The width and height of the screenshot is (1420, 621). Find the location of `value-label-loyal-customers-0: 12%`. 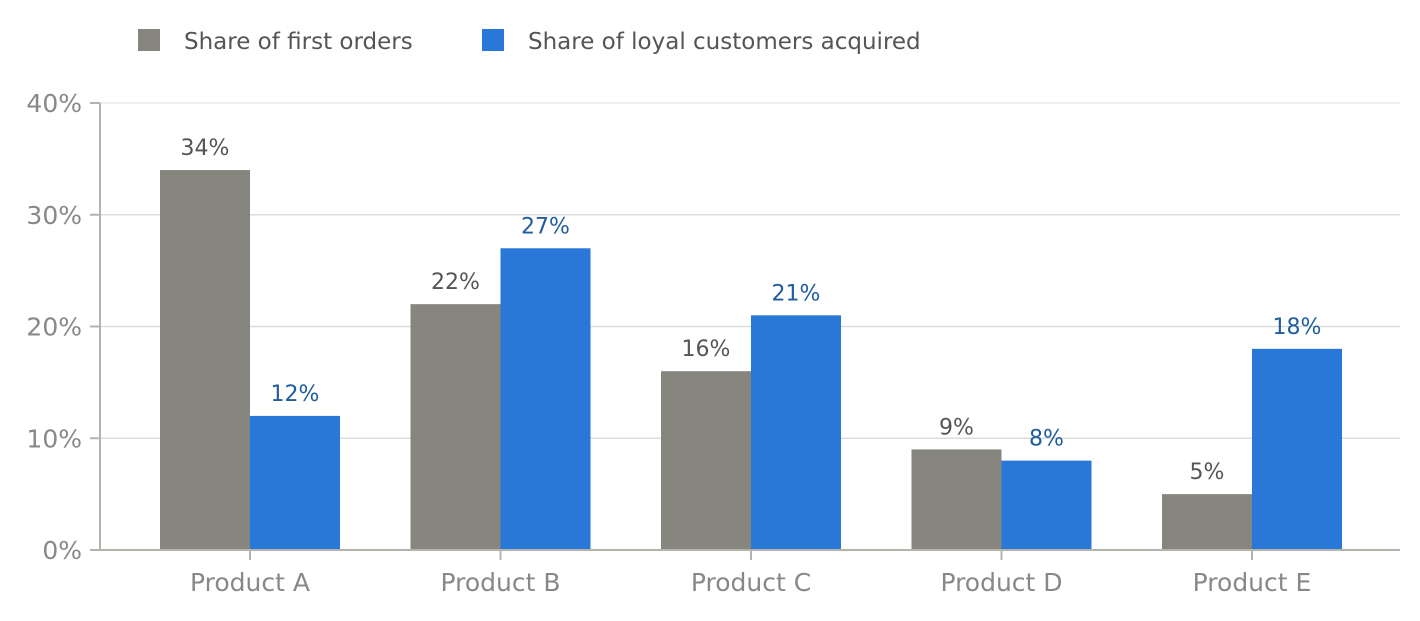

value-label-loyal-customers-0: 12% is located at coordinates (295, 394).